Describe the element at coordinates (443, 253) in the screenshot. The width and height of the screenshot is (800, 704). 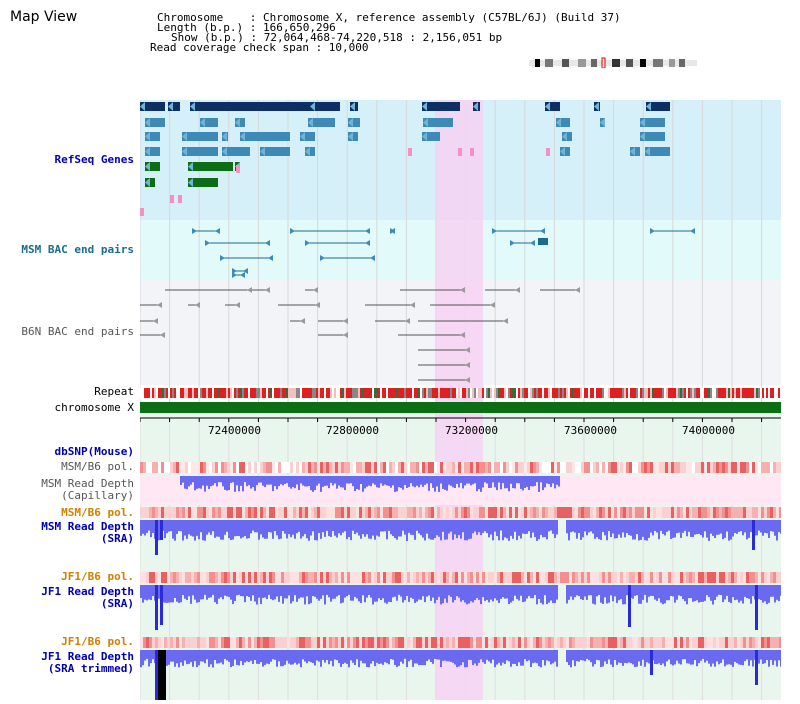
I see `msm-bac-features` at that location.